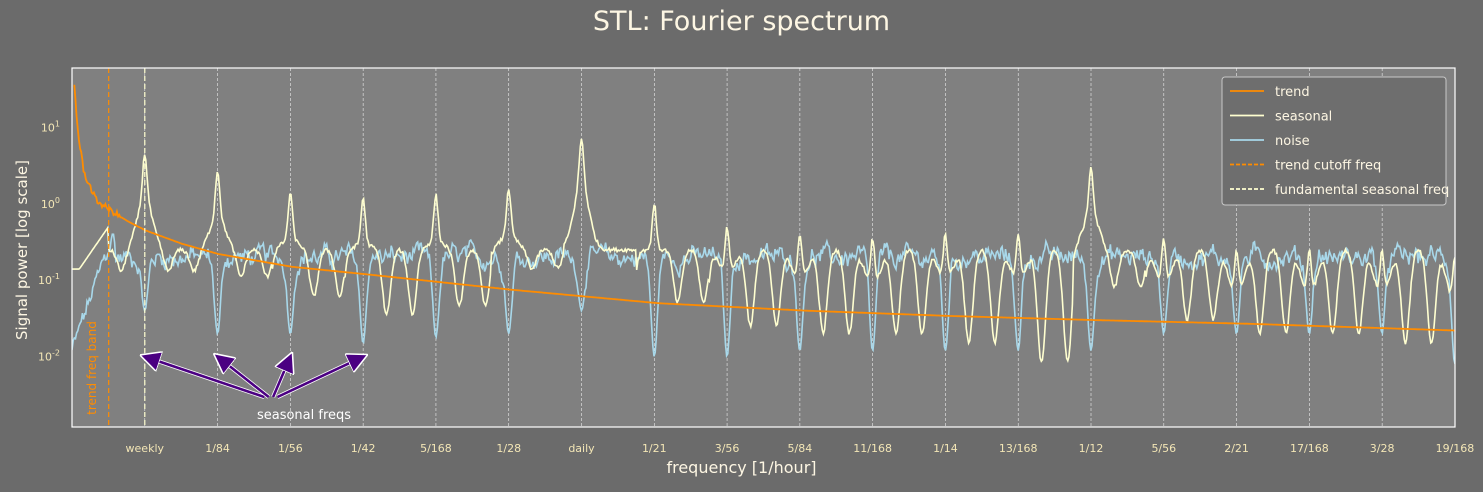 The width and height of the screenshot is (1483, 492). Describe the element at coordinates (1018, 448) in the screenshot. I see `x-tick-label: 13/168` at that location.